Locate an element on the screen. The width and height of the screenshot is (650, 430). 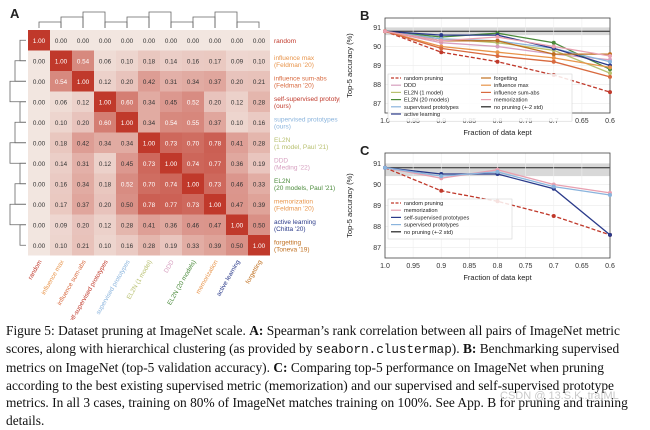
heatmap-cell-value: 0.20 is located at coordinates (237, 82).